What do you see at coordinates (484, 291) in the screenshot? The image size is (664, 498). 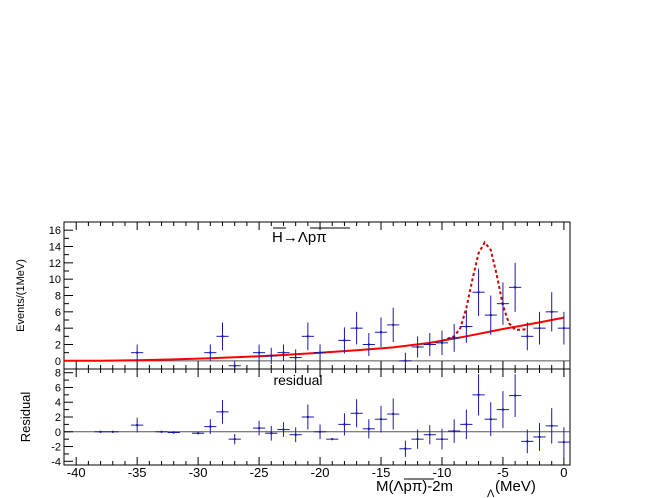 I see `signal-fit-curve` at bounding box center [484, 291].